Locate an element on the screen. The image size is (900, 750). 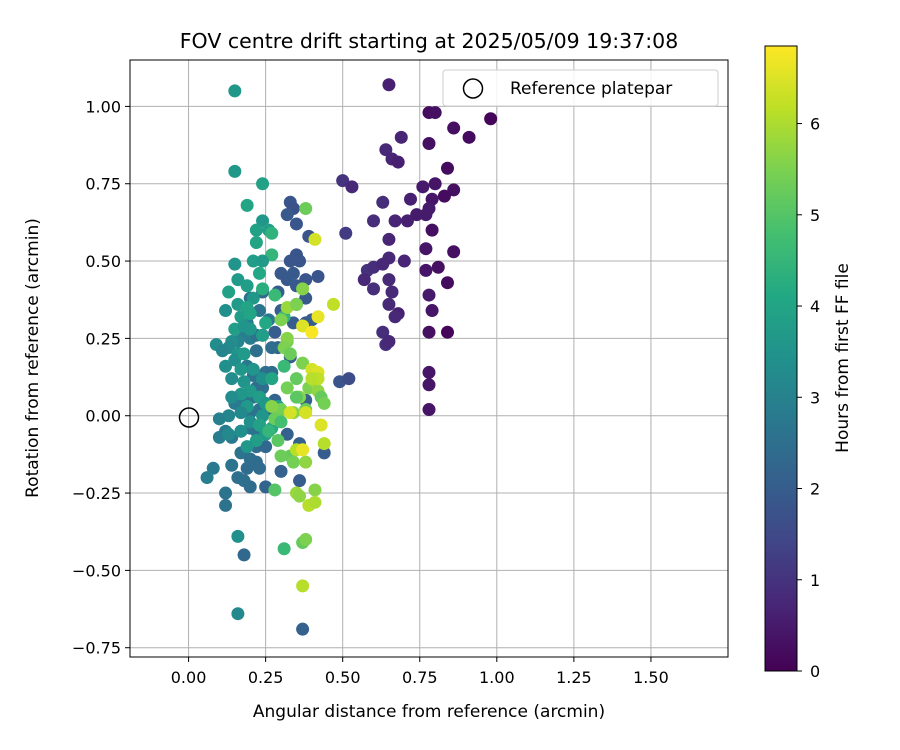
colorbar-tick-label: 2 is located at coordinates (815, 489).